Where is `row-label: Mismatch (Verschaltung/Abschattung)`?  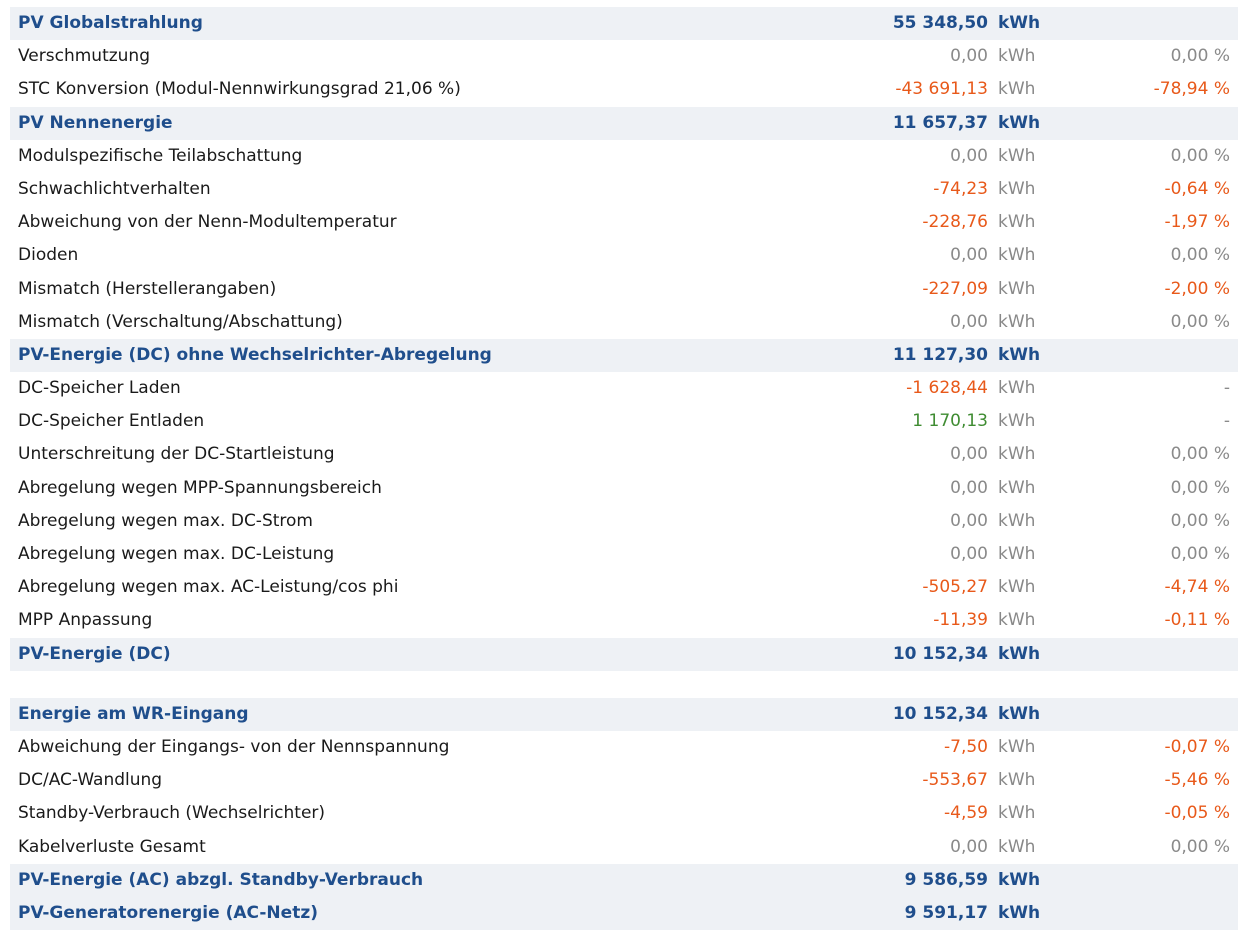 row-label: Mismatch (Verschaltung/Abschattung) is located at coordinates (180, 321).